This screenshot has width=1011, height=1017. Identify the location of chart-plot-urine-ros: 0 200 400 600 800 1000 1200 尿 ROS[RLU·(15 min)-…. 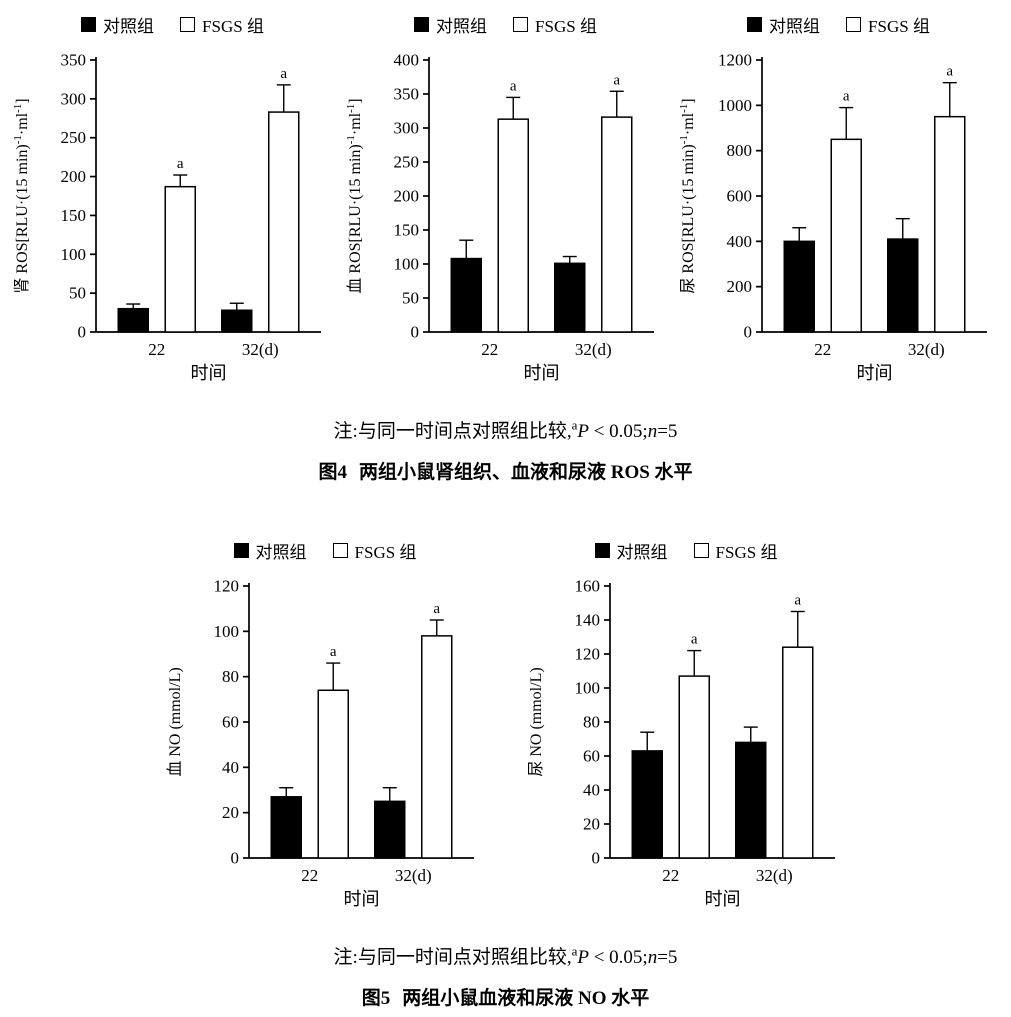
(832, 217).